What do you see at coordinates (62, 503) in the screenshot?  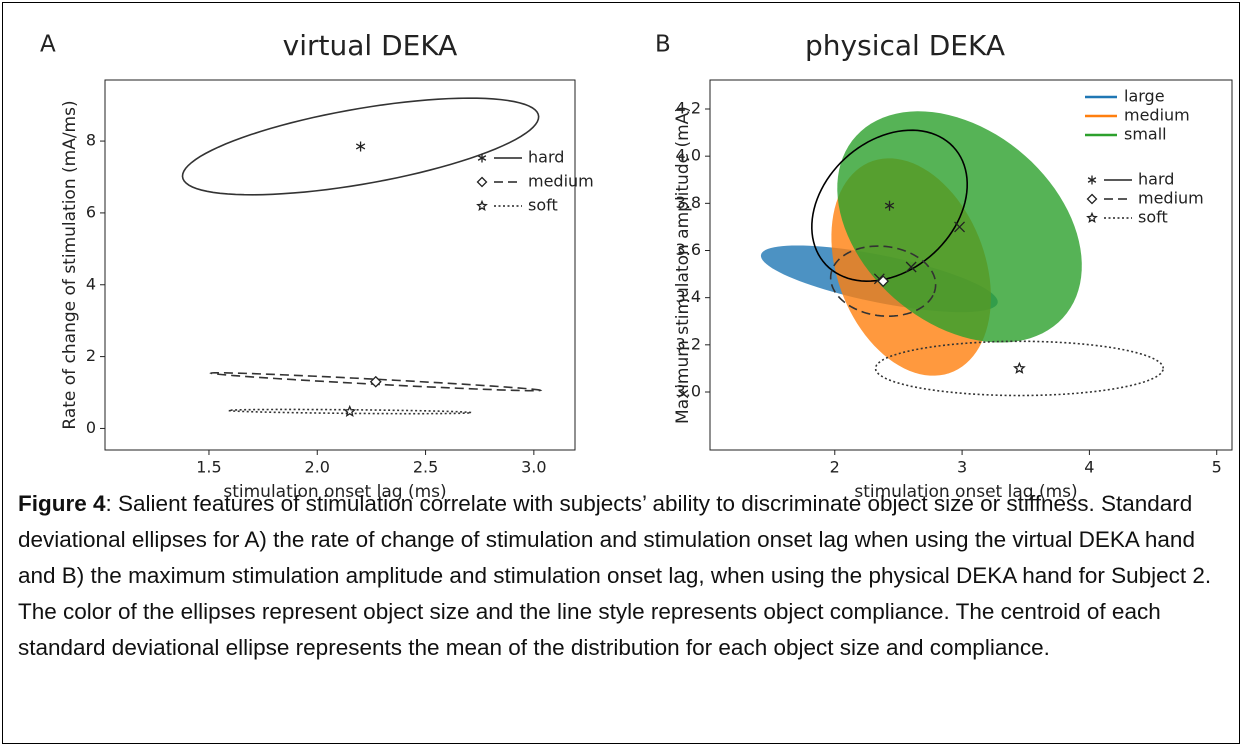 I see `caption-label: Figure 4` at bounding box center [62, 503].